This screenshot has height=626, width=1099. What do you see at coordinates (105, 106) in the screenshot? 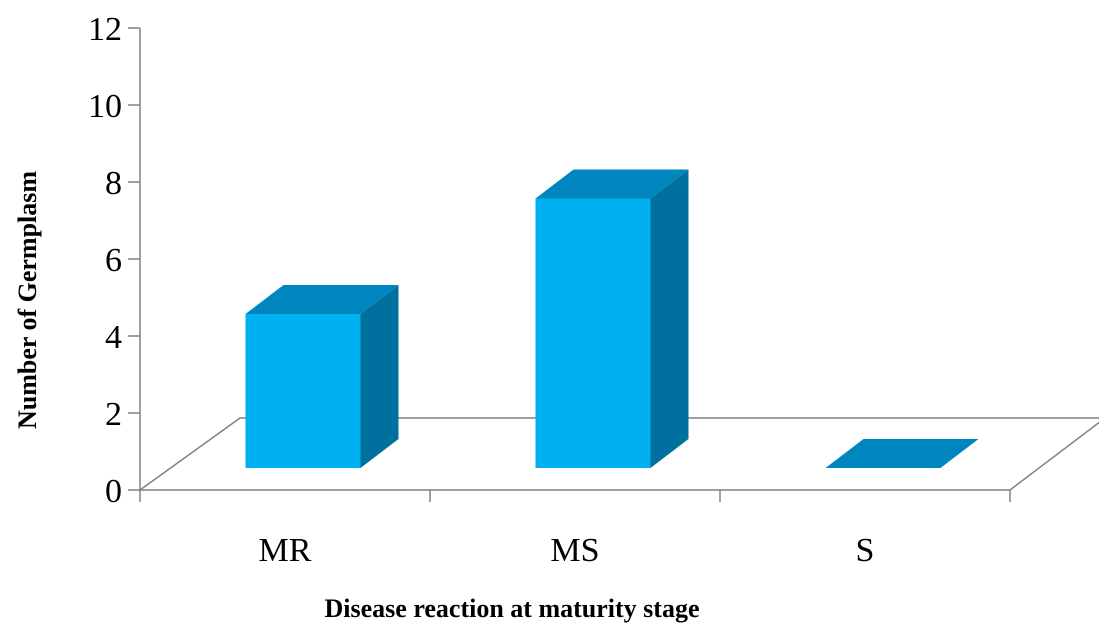
I see `y-tick-label: 10` at bounding box center [105, 106].